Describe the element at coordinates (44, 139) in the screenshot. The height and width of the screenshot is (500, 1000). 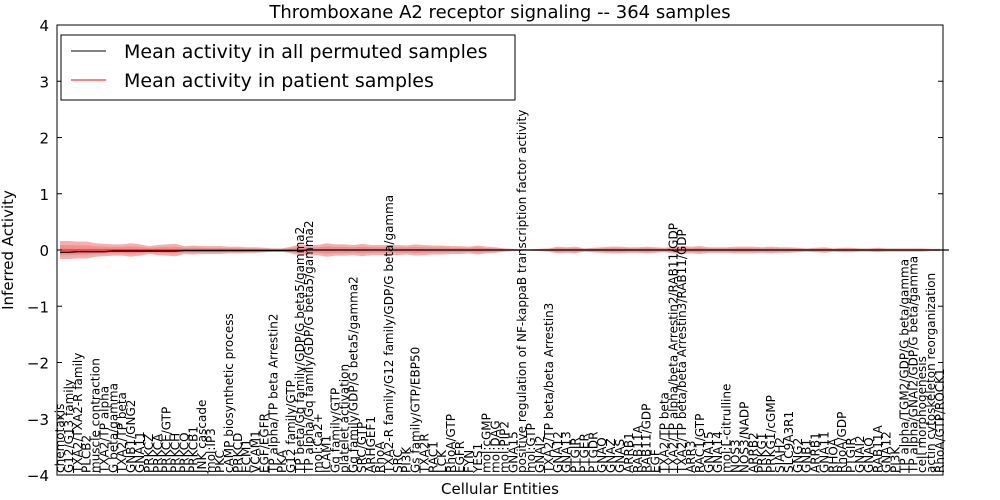
I see `y-tick-label: 2` at that location.